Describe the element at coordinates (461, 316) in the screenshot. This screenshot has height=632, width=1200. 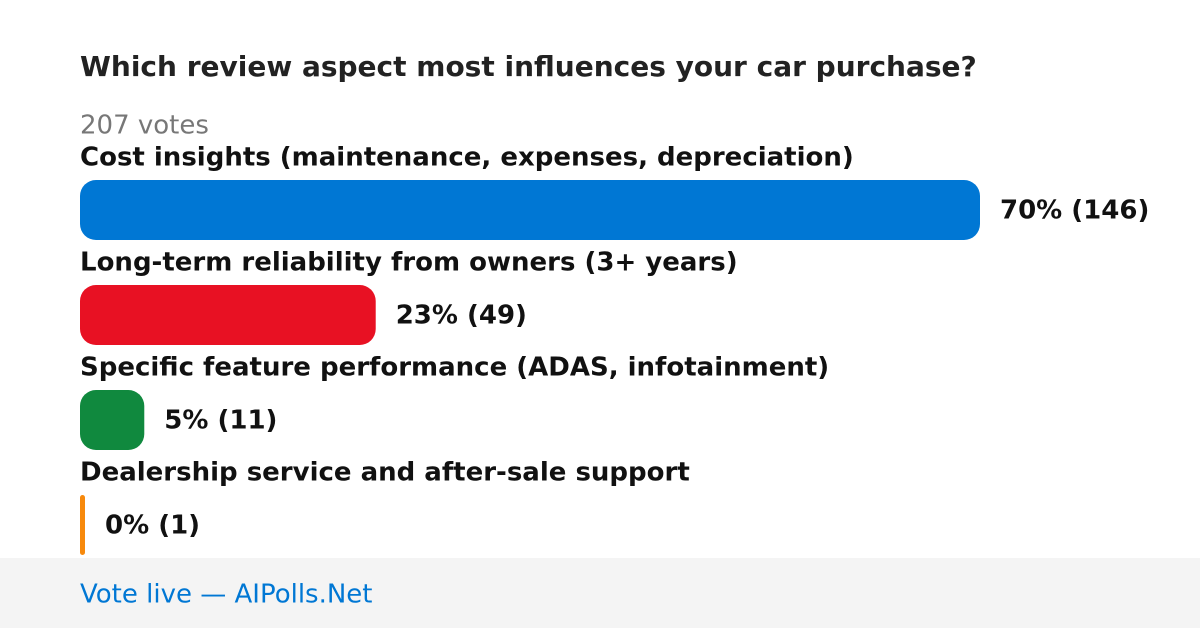
I see `value-label: 23% (49)` at that location.